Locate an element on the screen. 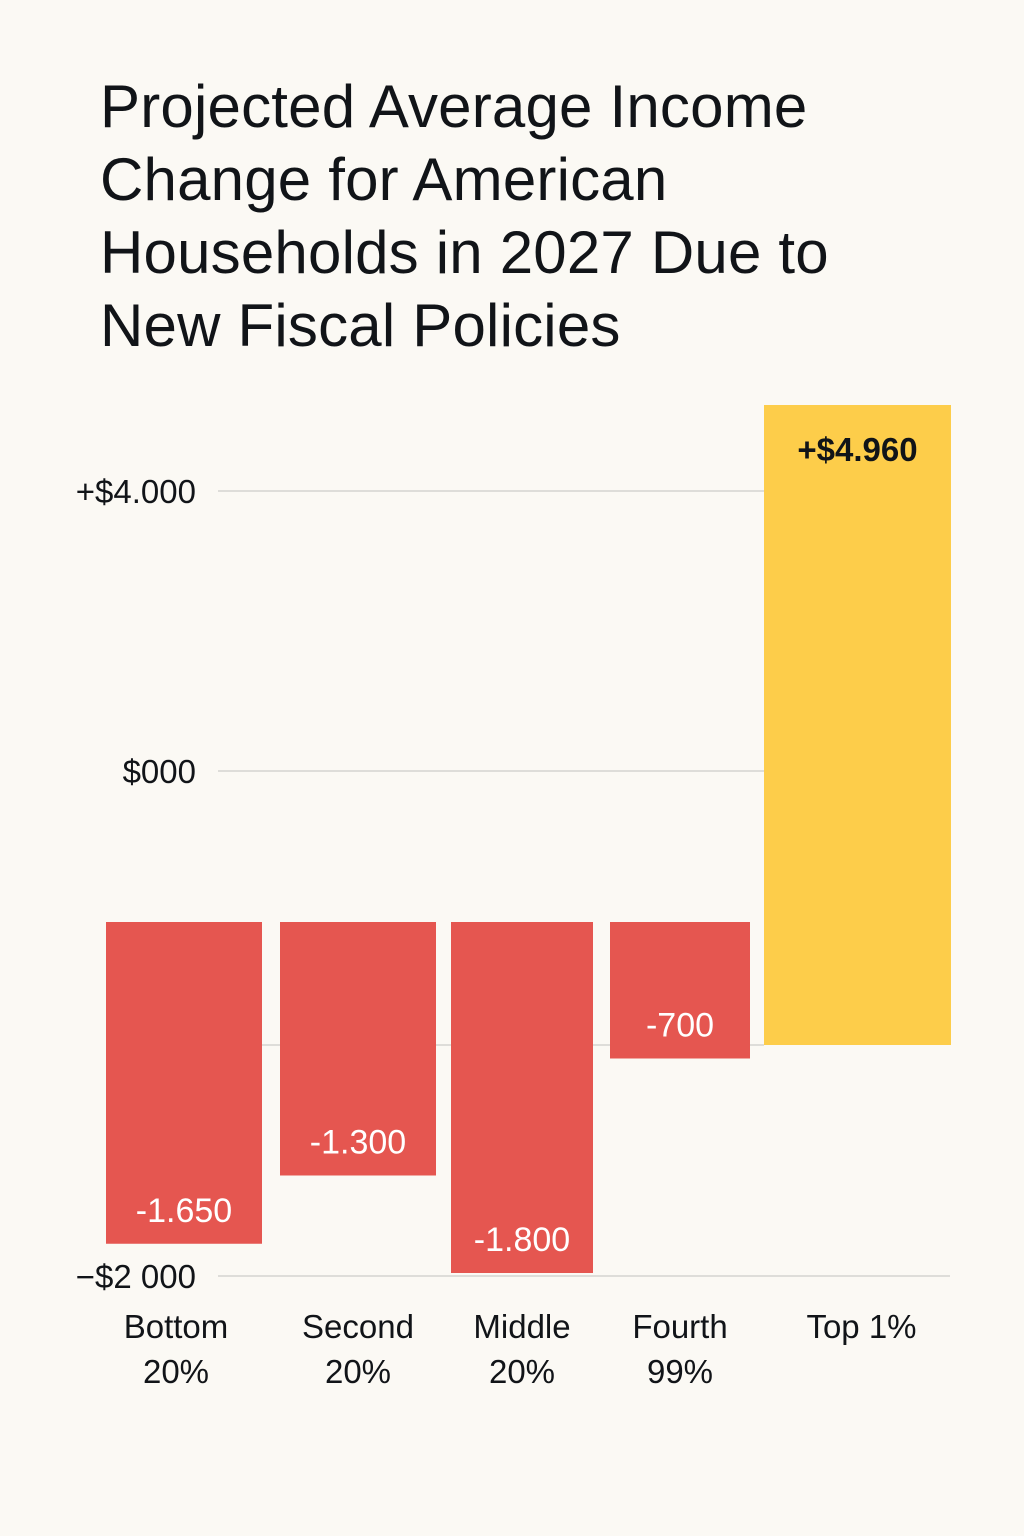  bar-value-label: -1.300 is located at coordinates (358, 1143).